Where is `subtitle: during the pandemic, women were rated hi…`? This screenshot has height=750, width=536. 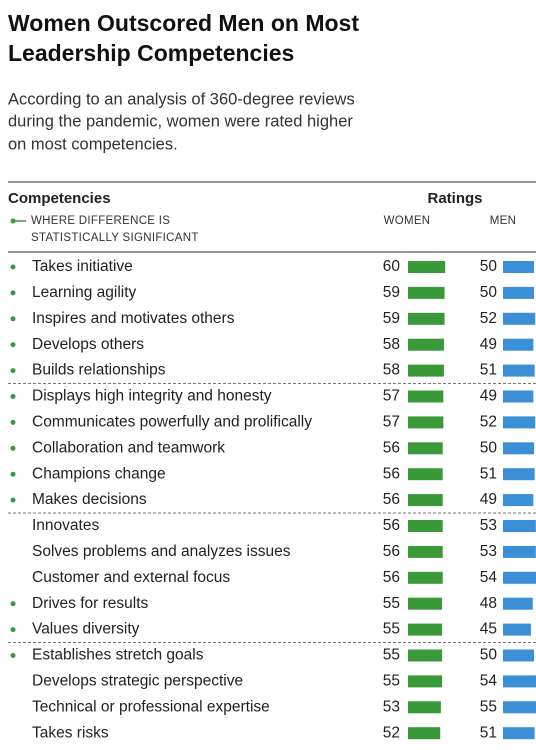 subtitle: during the pandemic, women were rated hi… is located at coordinates (180, 121).